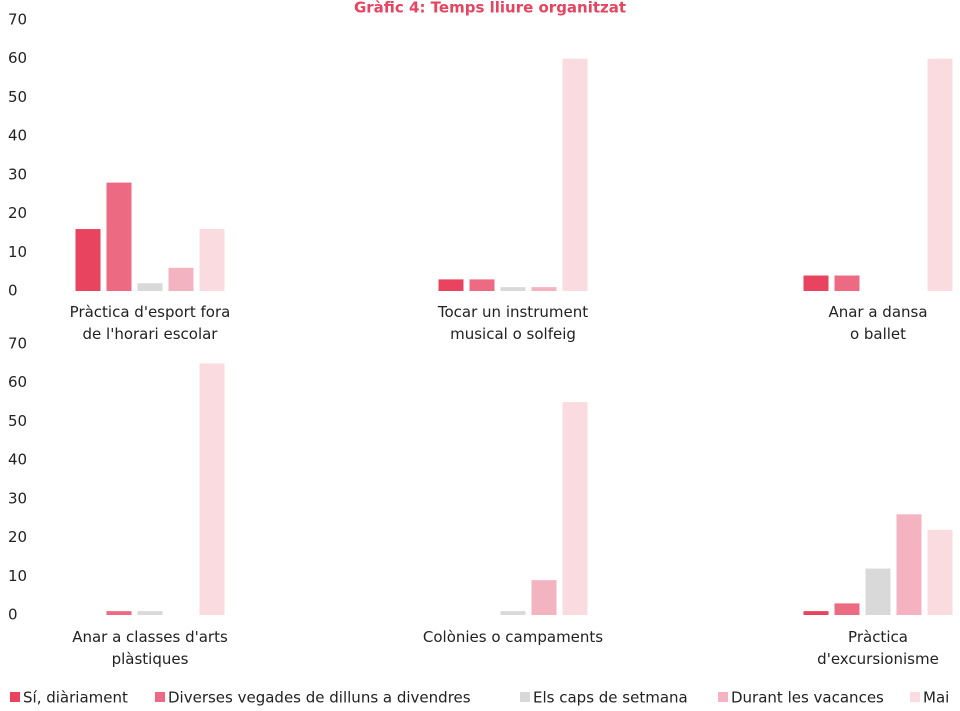  I want to click on legend-label: Diverses vegades de dilluns a divendres, so click(319, 698).